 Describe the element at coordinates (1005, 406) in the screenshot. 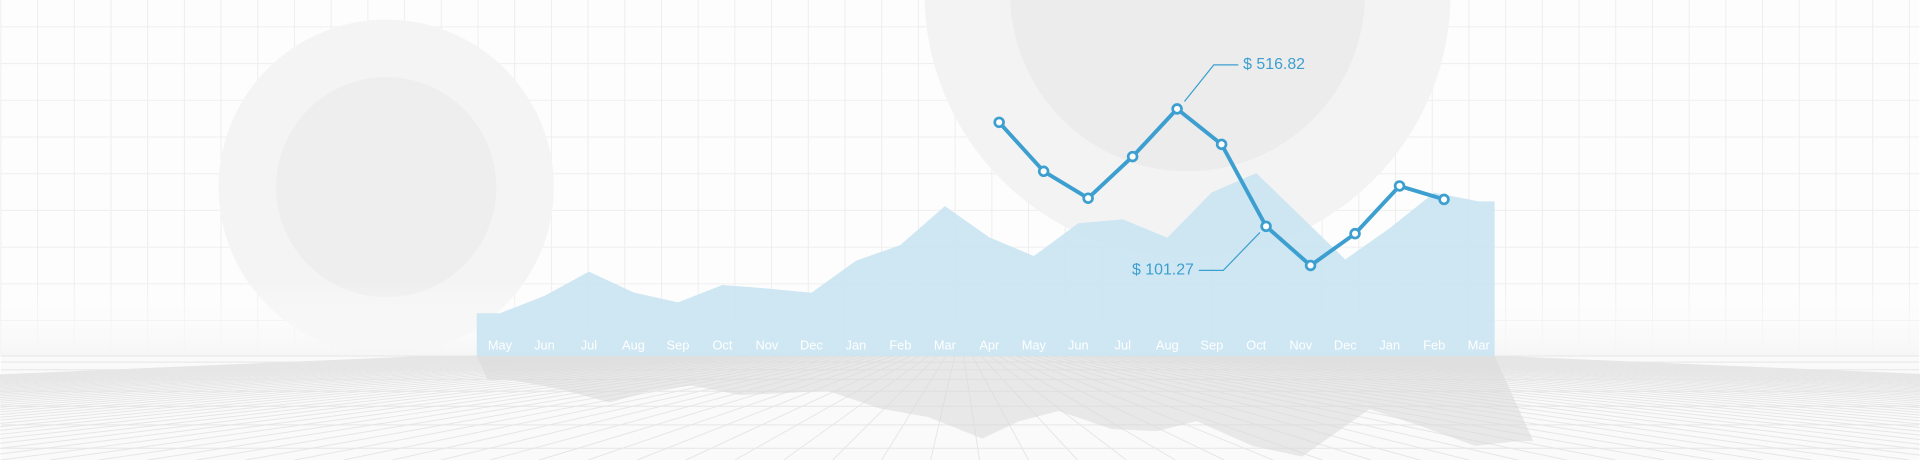

I see `area-reflection` at that location.